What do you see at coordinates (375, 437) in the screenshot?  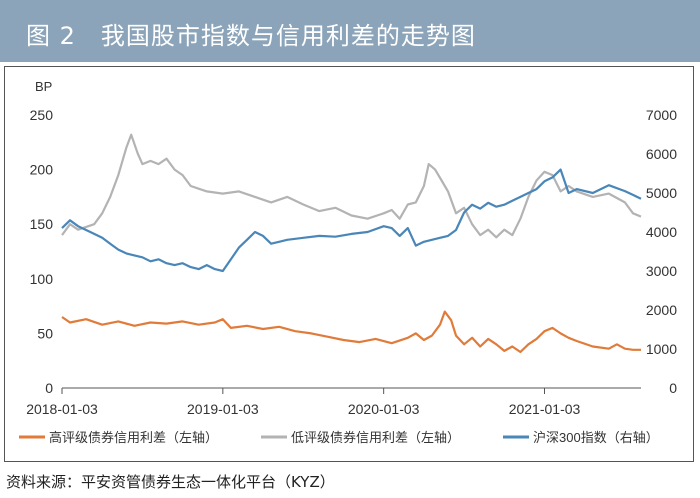 I see `legend-label: 低评级债券信用利差（左轴）` at bounding box center [375, 437].